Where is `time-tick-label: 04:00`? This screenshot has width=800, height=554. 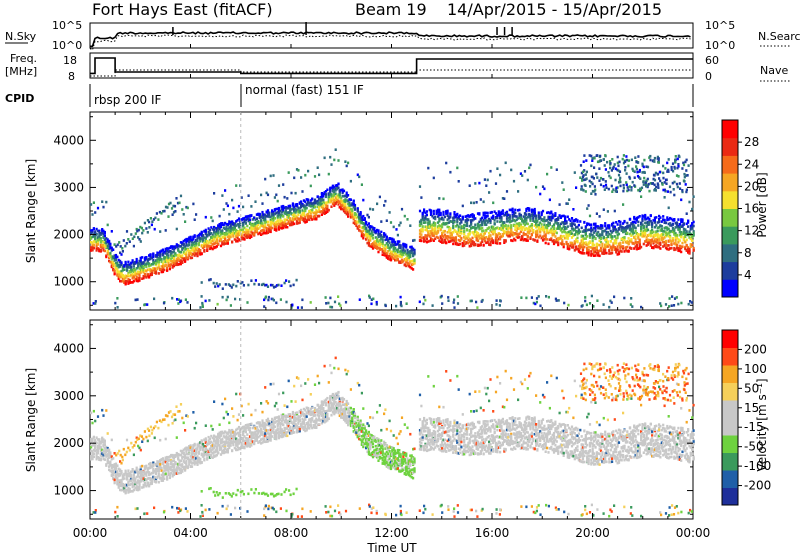 time-tick-label: 04:00 is located at coordinates (190, 533).